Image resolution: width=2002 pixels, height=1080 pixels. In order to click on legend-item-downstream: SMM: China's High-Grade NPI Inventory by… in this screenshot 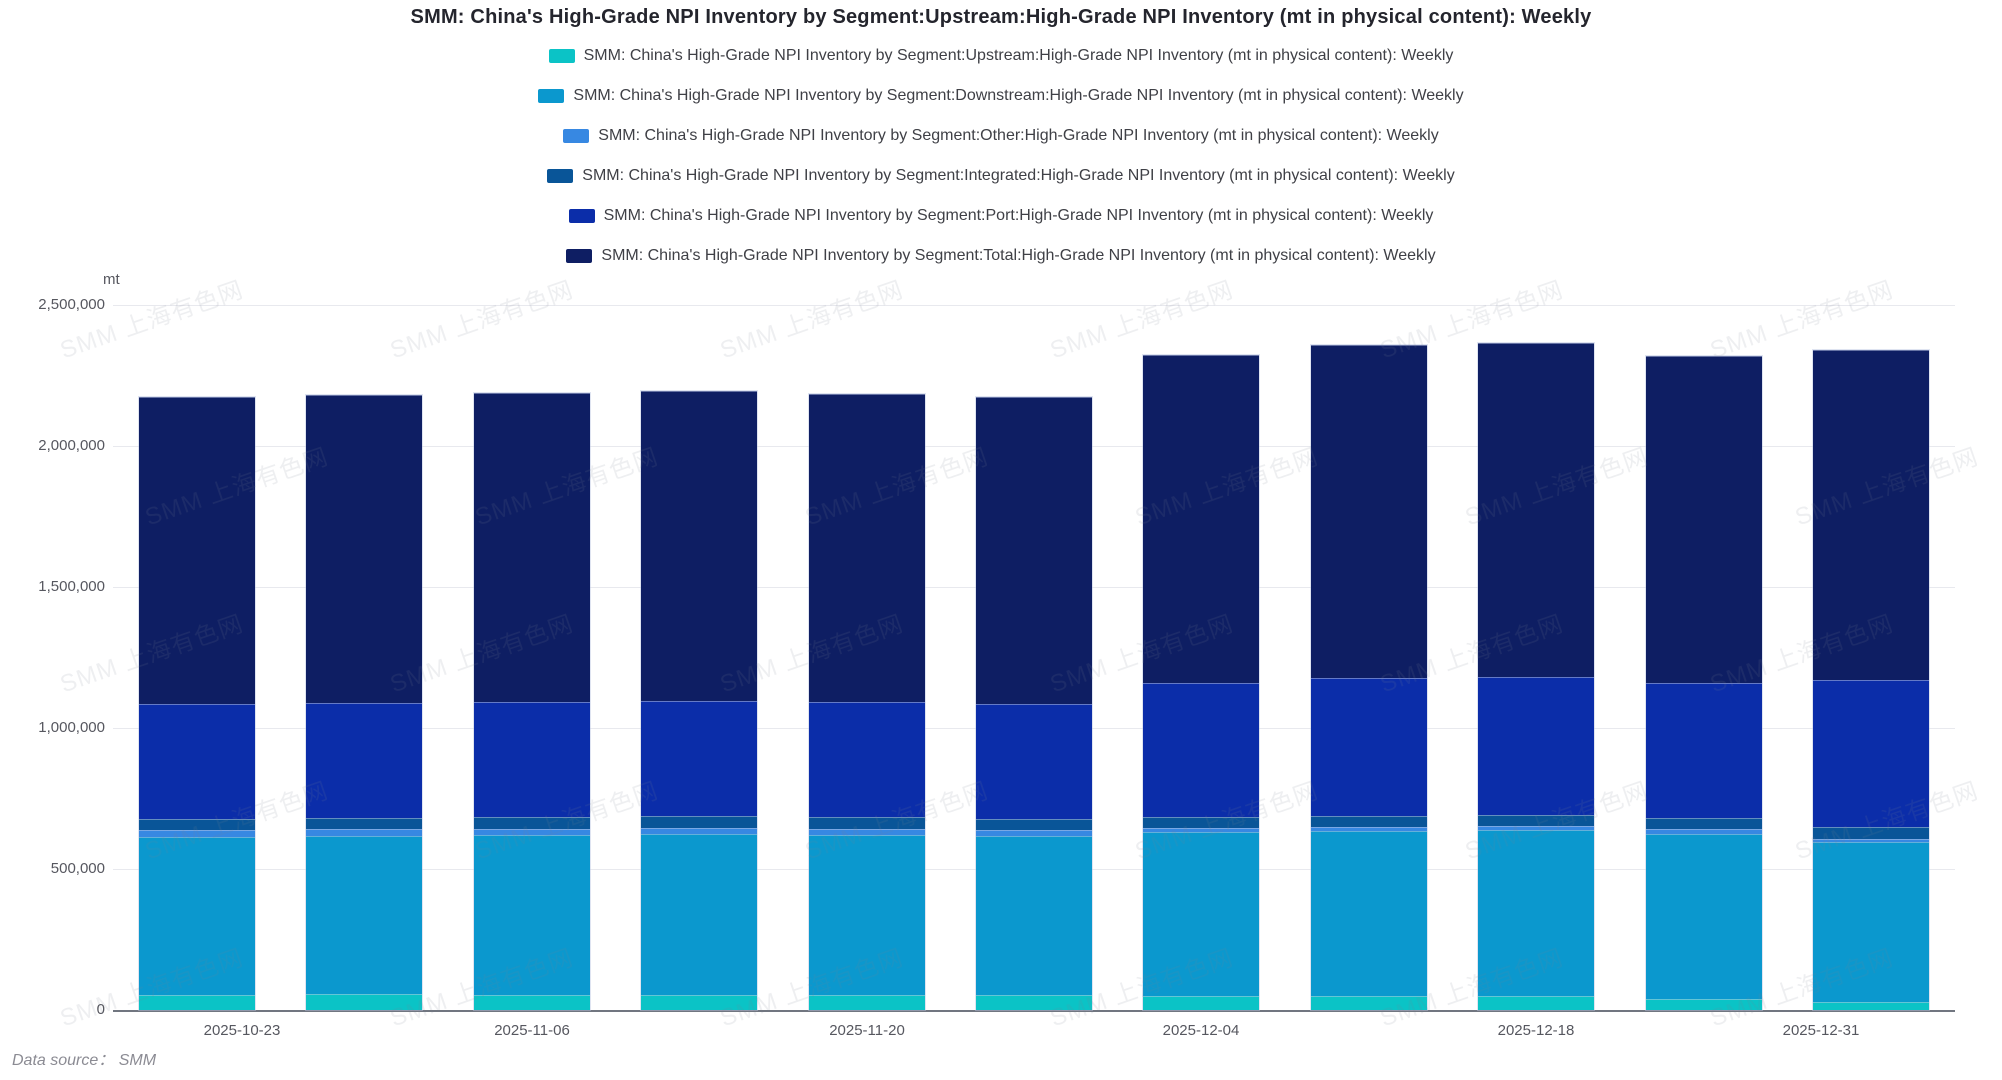, I will do `click(1001, 96)`.